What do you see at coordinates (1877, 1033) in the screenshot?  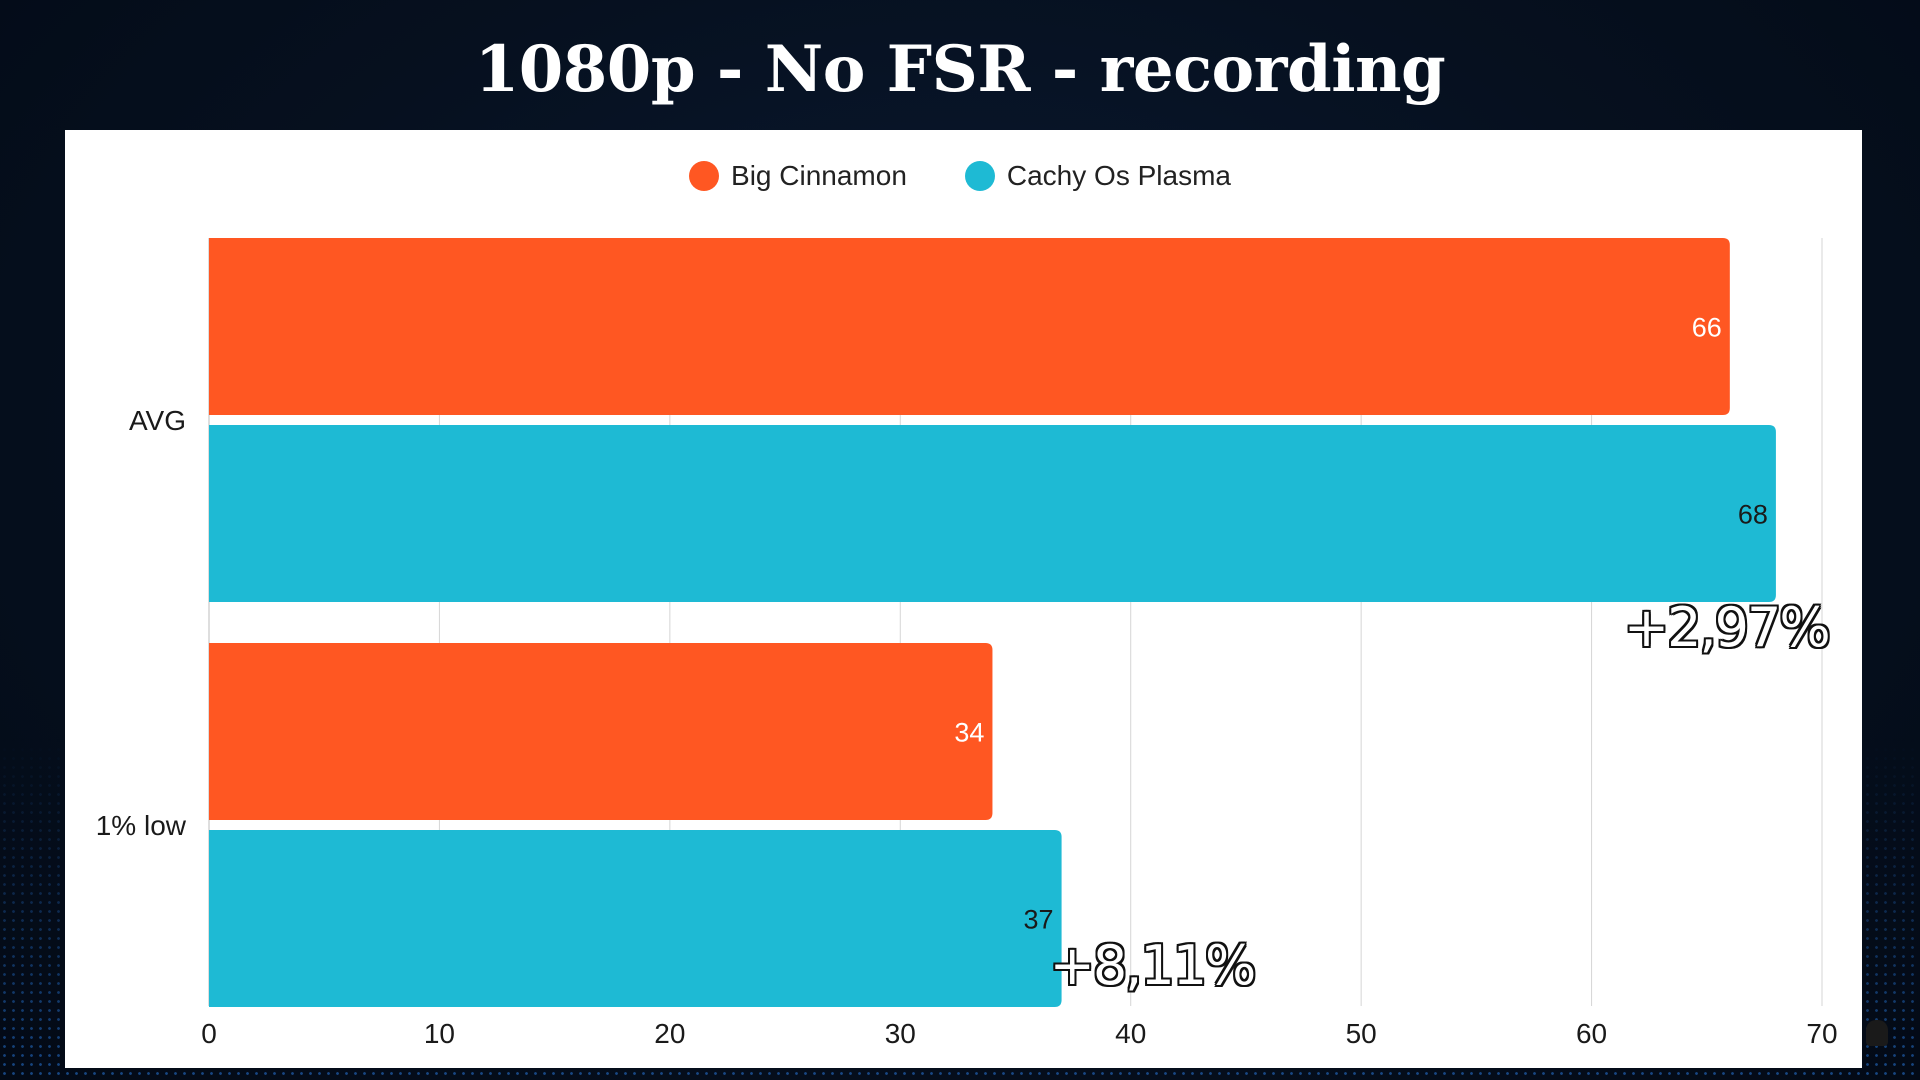 I see `channel-avatar-icon` at bounding box center [1877, 1033].